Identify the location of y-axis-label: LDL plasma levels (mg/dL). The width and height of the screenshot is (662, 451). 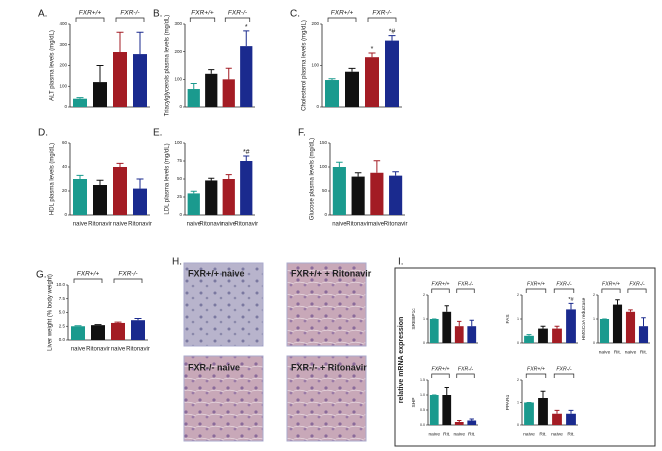
(168, 178).